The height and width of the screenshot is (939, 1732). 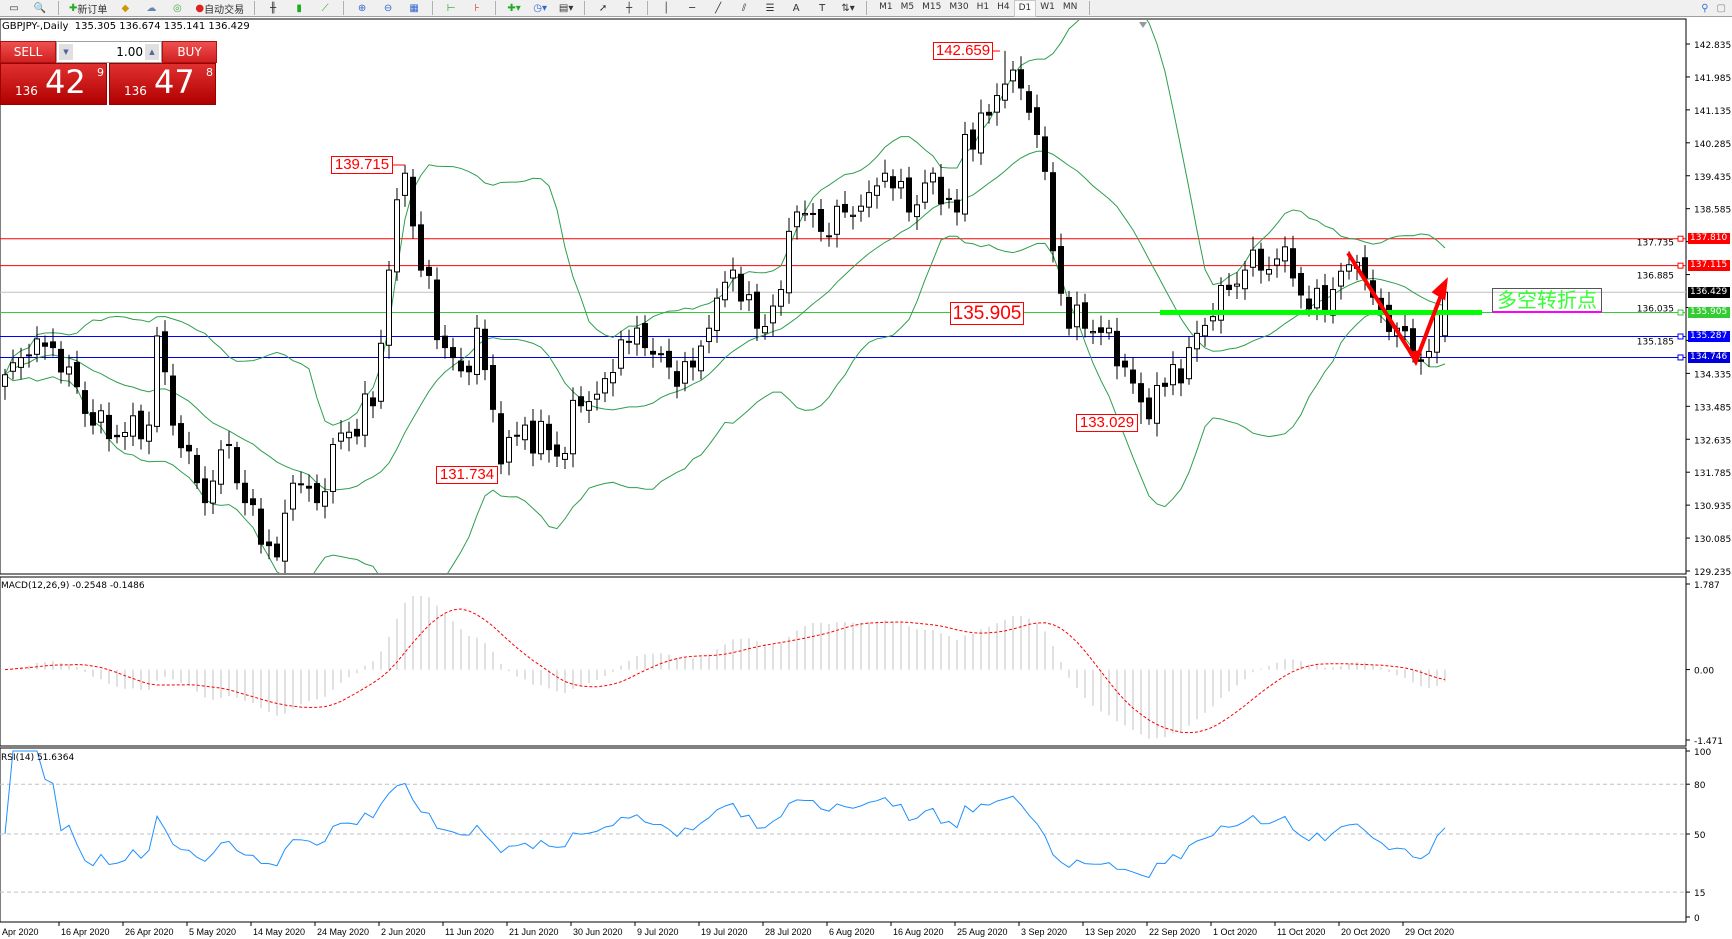 I want to click on auto-trading-button: ● 自动交易, so click(x=219, y=8).